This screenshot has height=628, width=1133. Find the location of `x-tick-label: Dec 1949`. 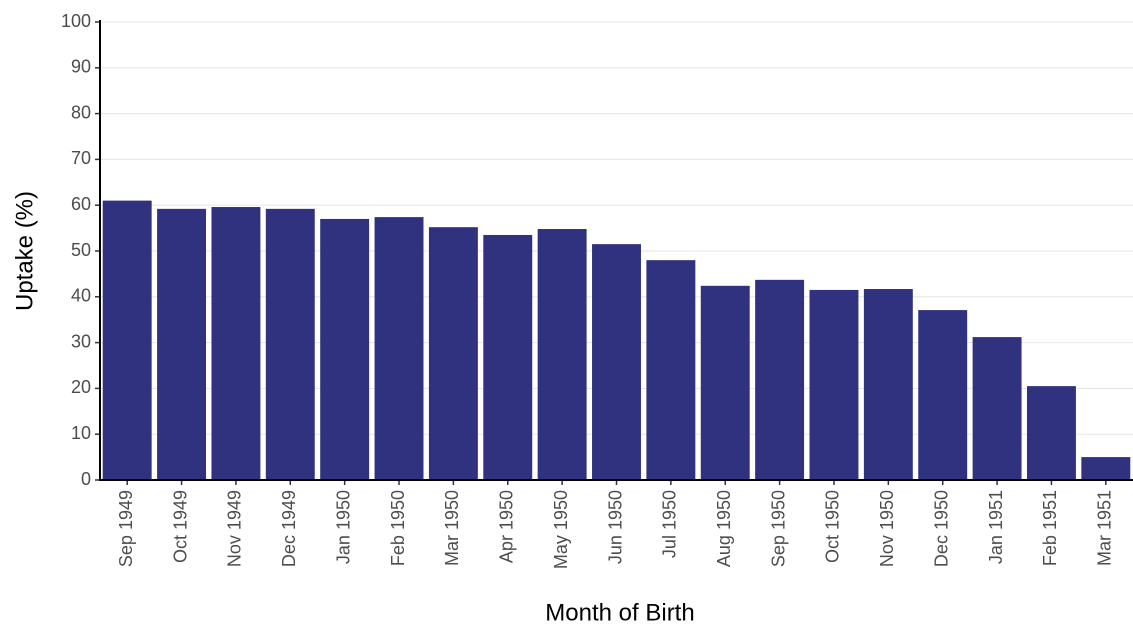

x-tick-label: Dec 1949 is located at coordinates (289, 528).